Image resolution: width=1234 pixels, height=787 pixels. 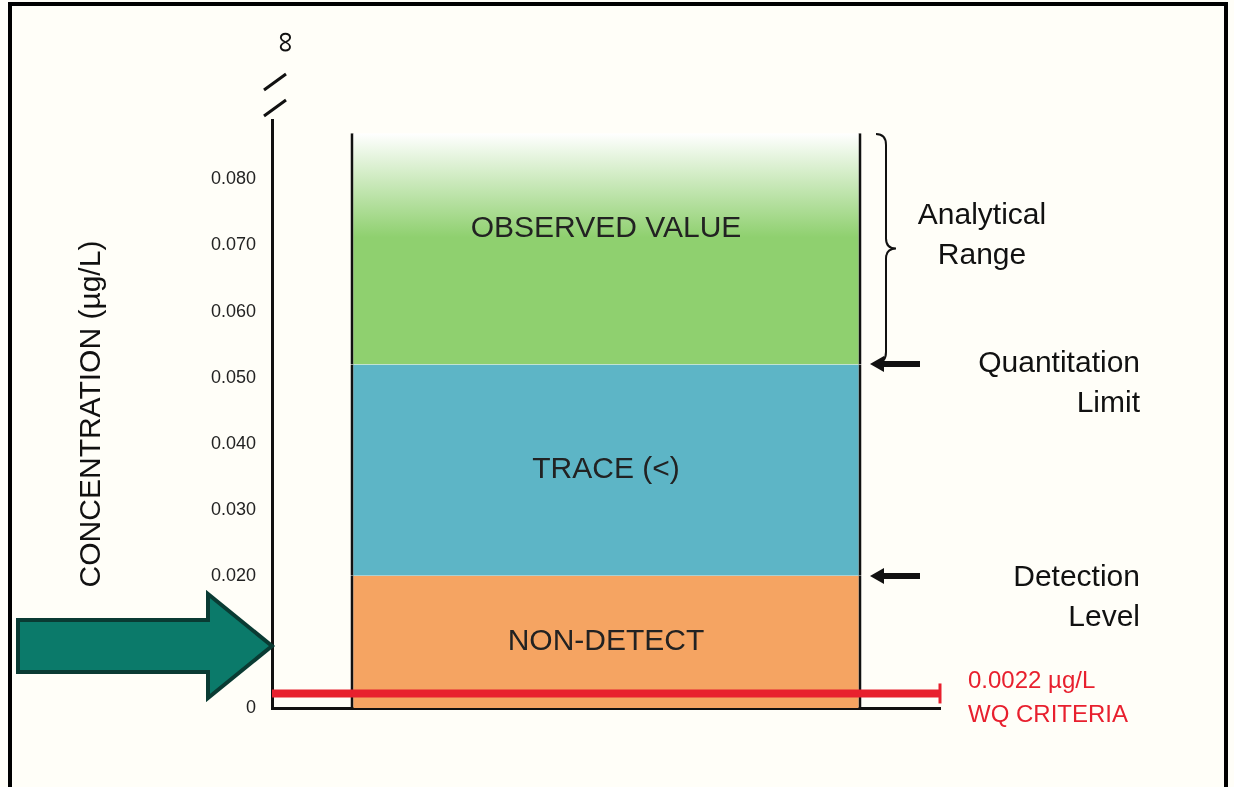 I want to click on y-tick-label: 0.080, so click(x=233, y=178).